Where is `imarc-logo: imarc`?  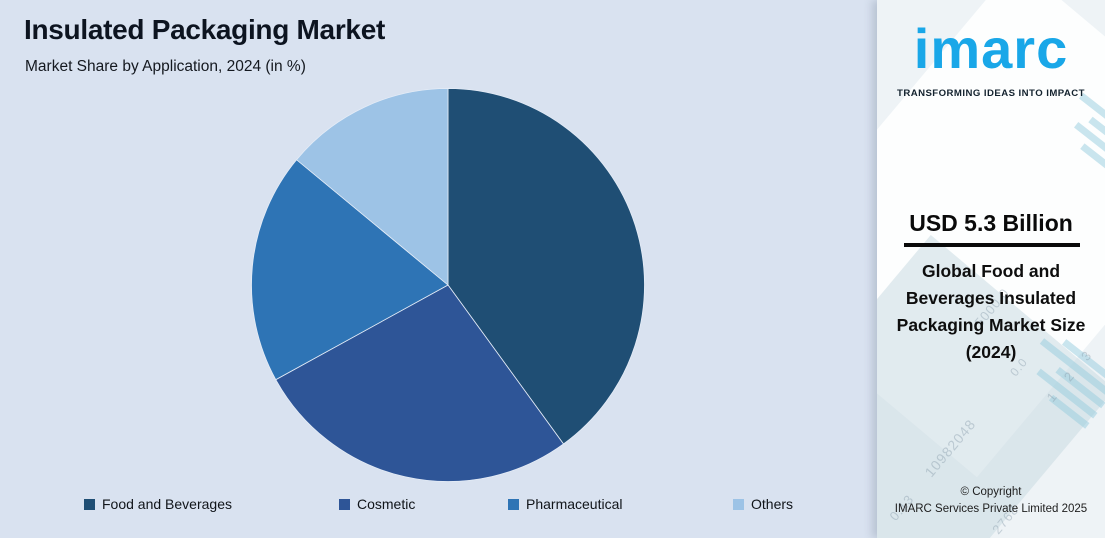
imarc-logo: imarc is located at coordinates (991, 48).